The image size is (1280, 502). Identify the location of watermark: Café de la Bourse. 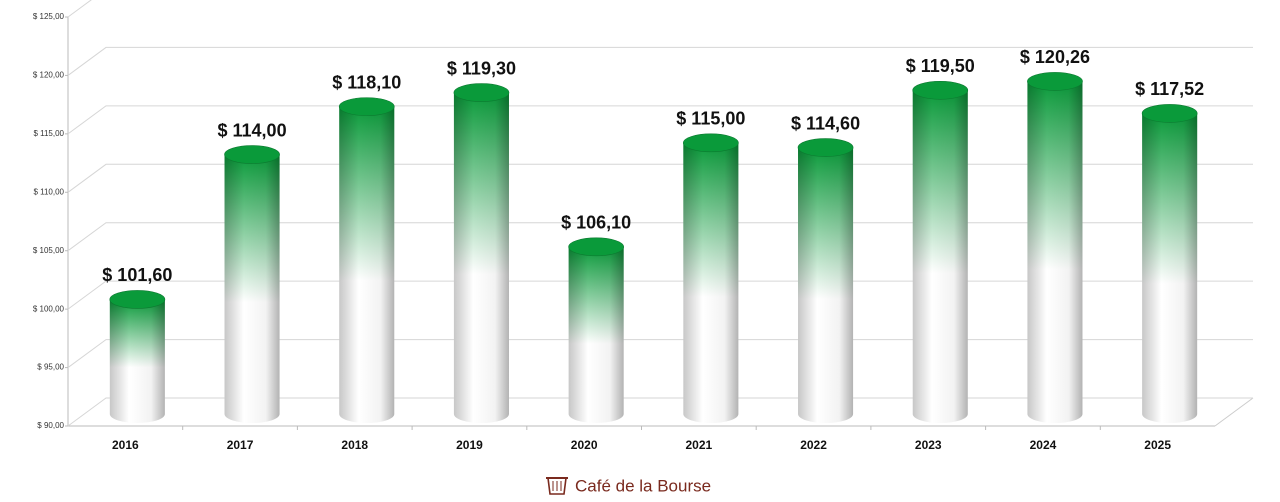
(643, 485).